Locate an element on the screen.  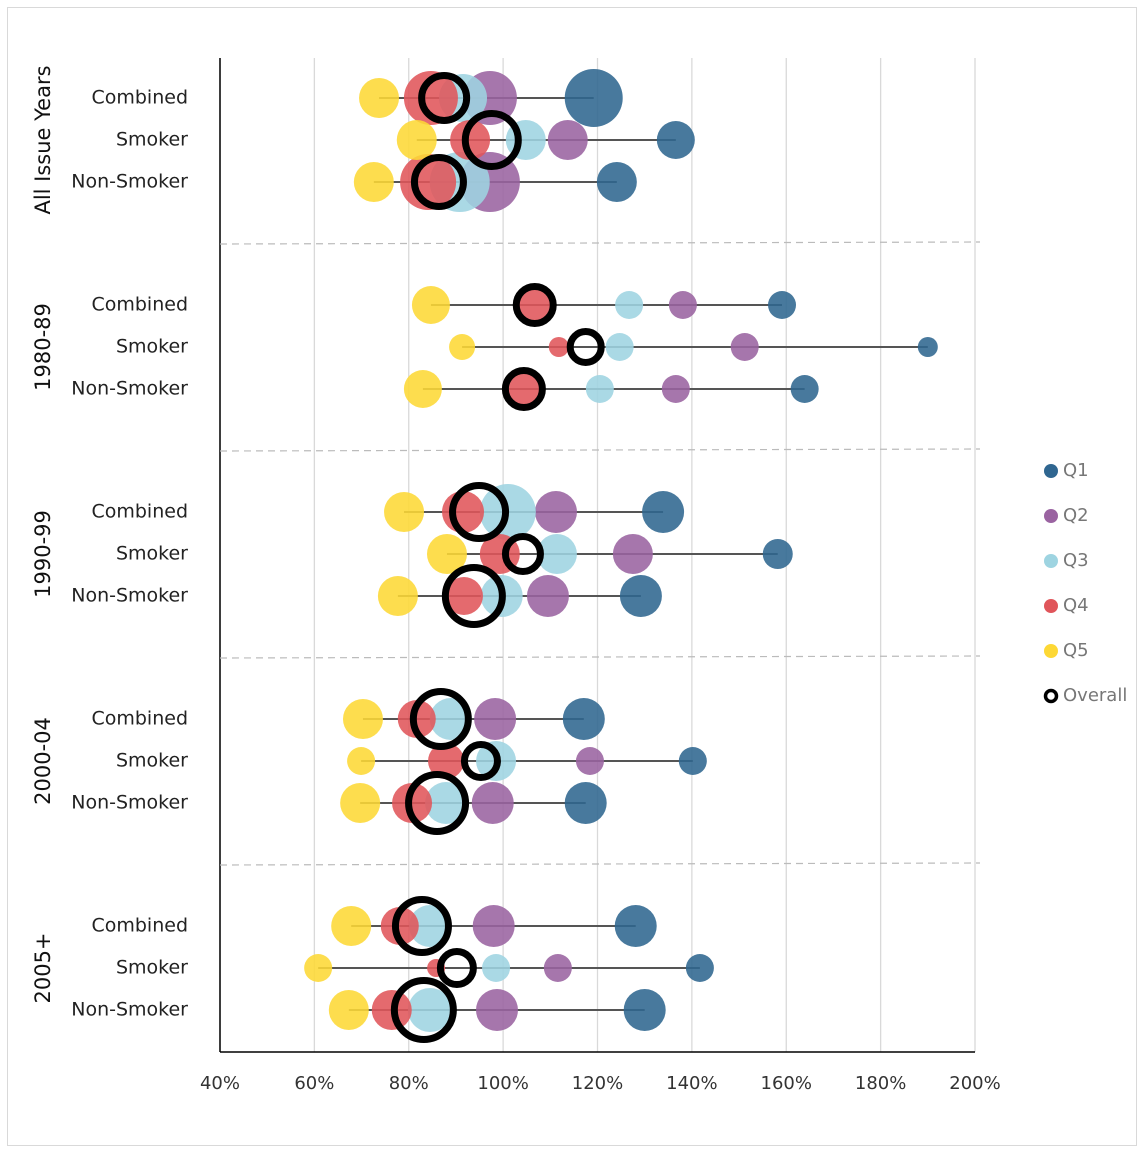
legend-label: Overall is located at coordinates (1095, 695).